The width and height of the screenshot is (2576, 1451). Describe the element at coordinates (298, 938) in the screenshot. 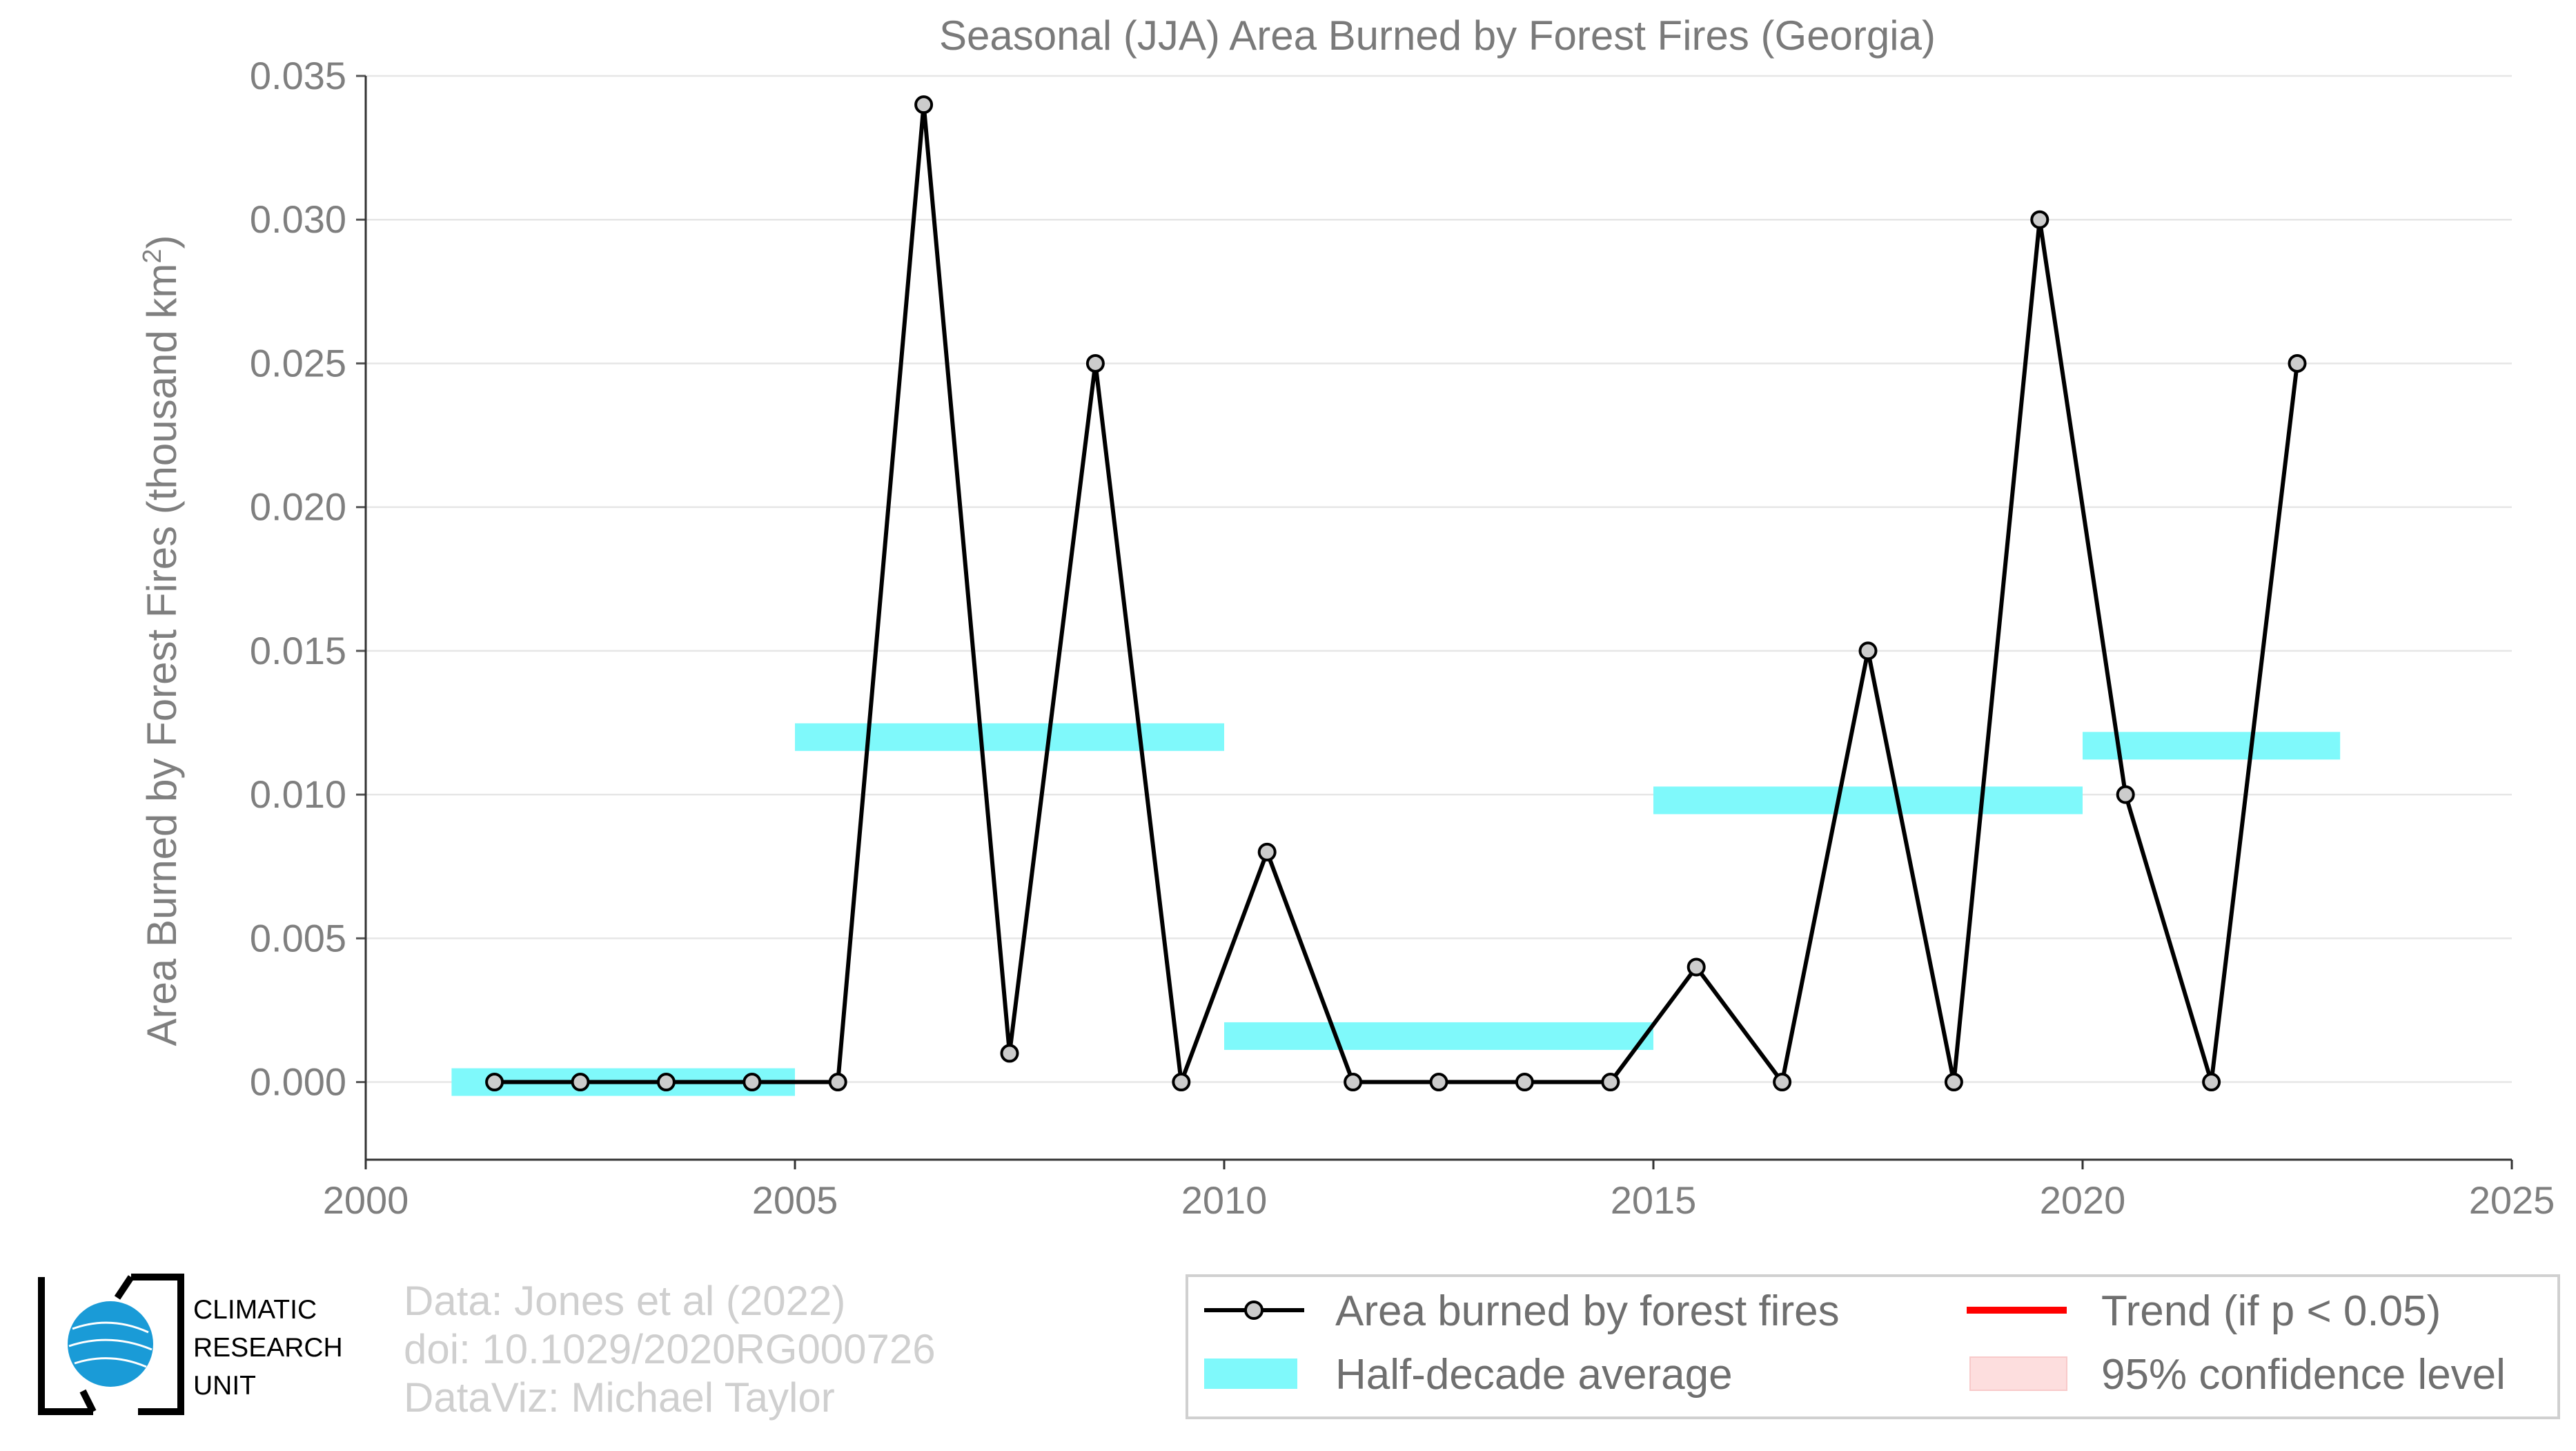

I see `y-tick-label: 0.005` at that location.